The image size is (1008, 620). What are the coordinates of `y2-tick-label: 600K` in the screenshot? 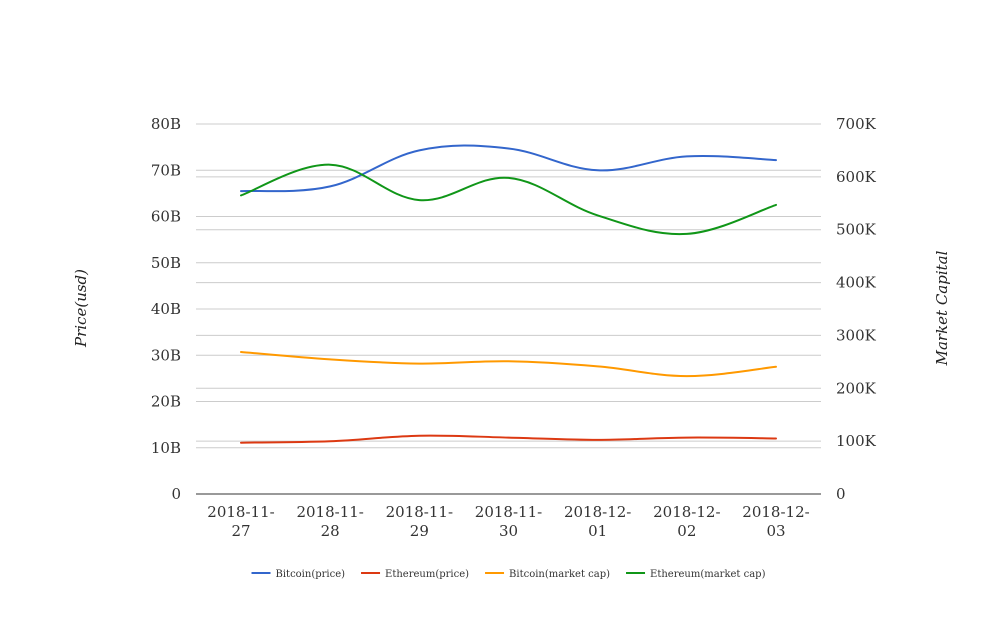 It's located at (856, 177).